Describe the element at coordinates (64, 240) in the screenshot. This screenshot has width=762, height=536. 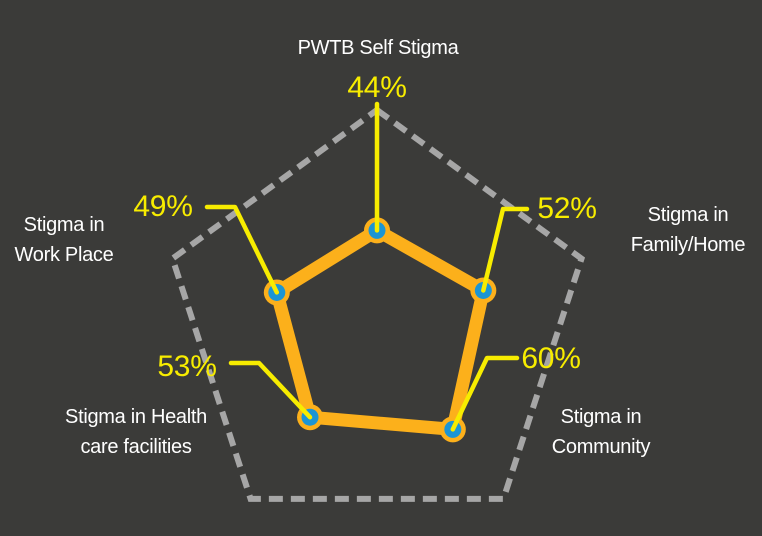
I see `axis-label-work-place: Stigma in Work Place` at that location.